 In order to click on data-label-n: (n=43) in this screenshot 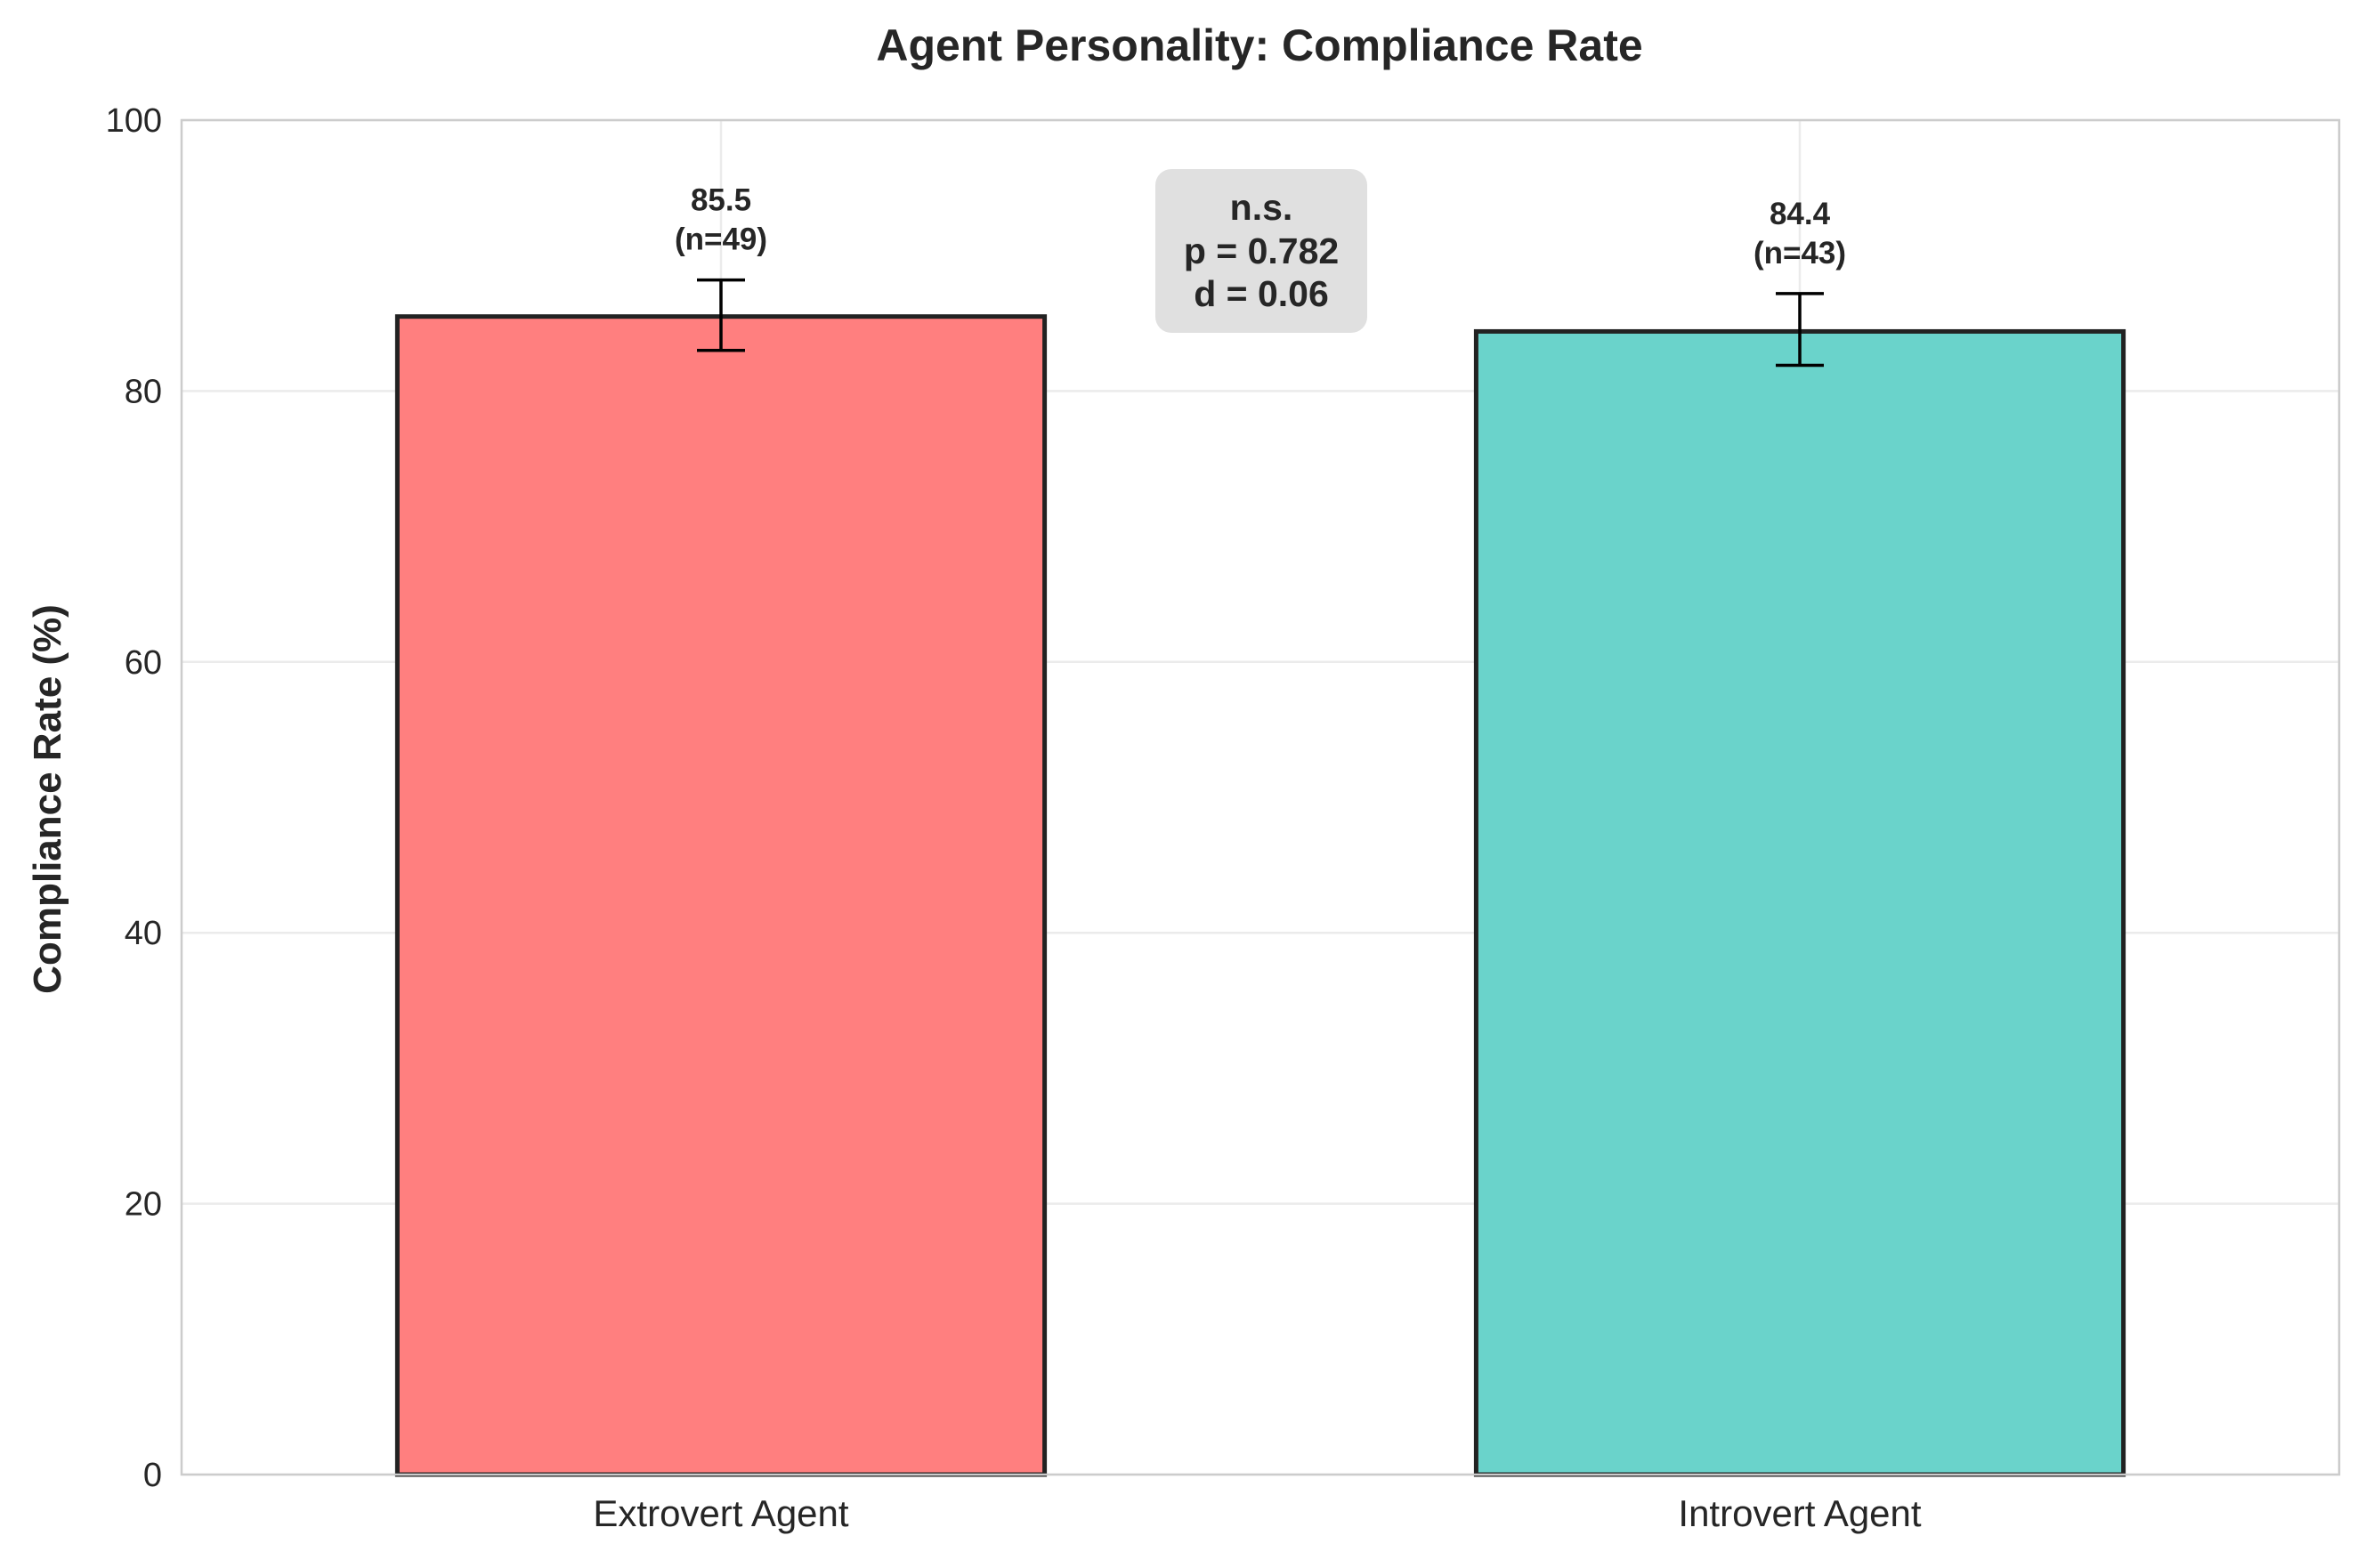, I will do `click(1800, 253)`.